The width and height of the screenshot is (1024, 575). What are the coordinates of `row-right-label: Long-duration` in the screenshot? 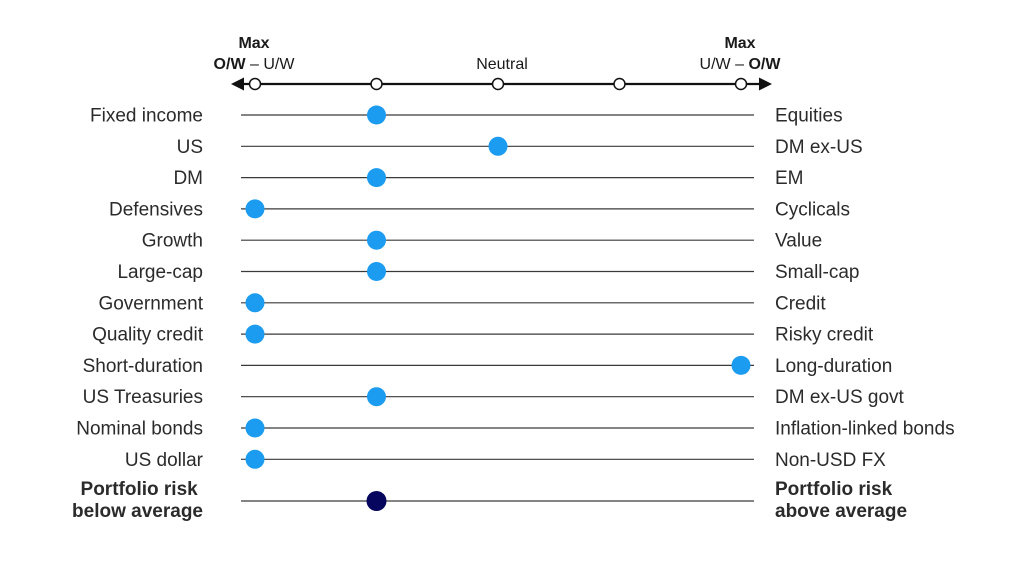 It's located at (833, 366).